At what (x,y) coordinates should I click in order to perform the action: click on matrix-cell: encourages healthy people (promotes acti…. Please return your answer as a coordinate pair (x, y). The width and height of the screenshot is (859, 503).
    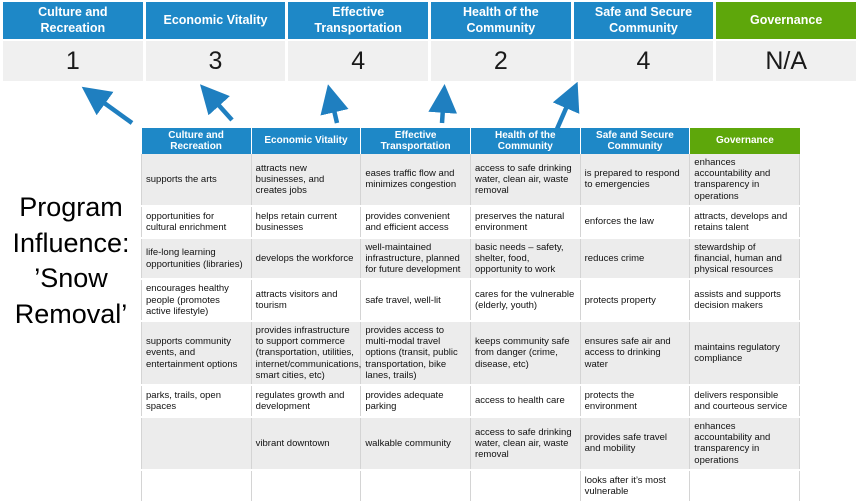
    Looking at the image, I should click on (196, 301).